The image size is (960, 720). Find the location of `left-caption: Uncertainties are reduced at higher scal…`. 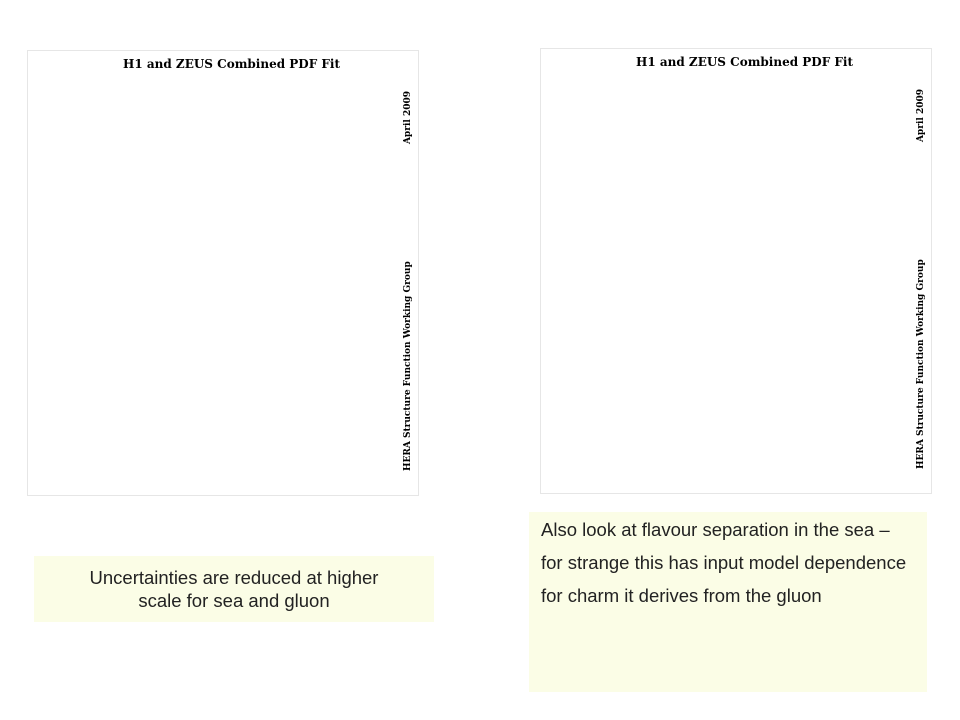

left-caption: Uncertainties are reduced at higher scal… is located at coordinates (234, 589).